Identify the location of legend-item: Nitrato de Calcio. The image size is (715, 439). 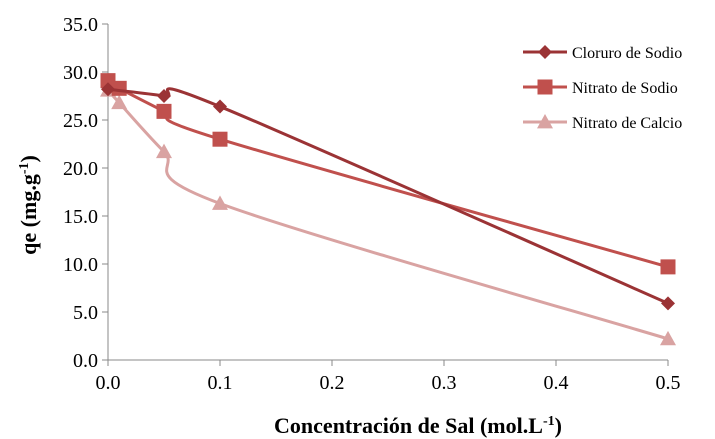
(602, 123).